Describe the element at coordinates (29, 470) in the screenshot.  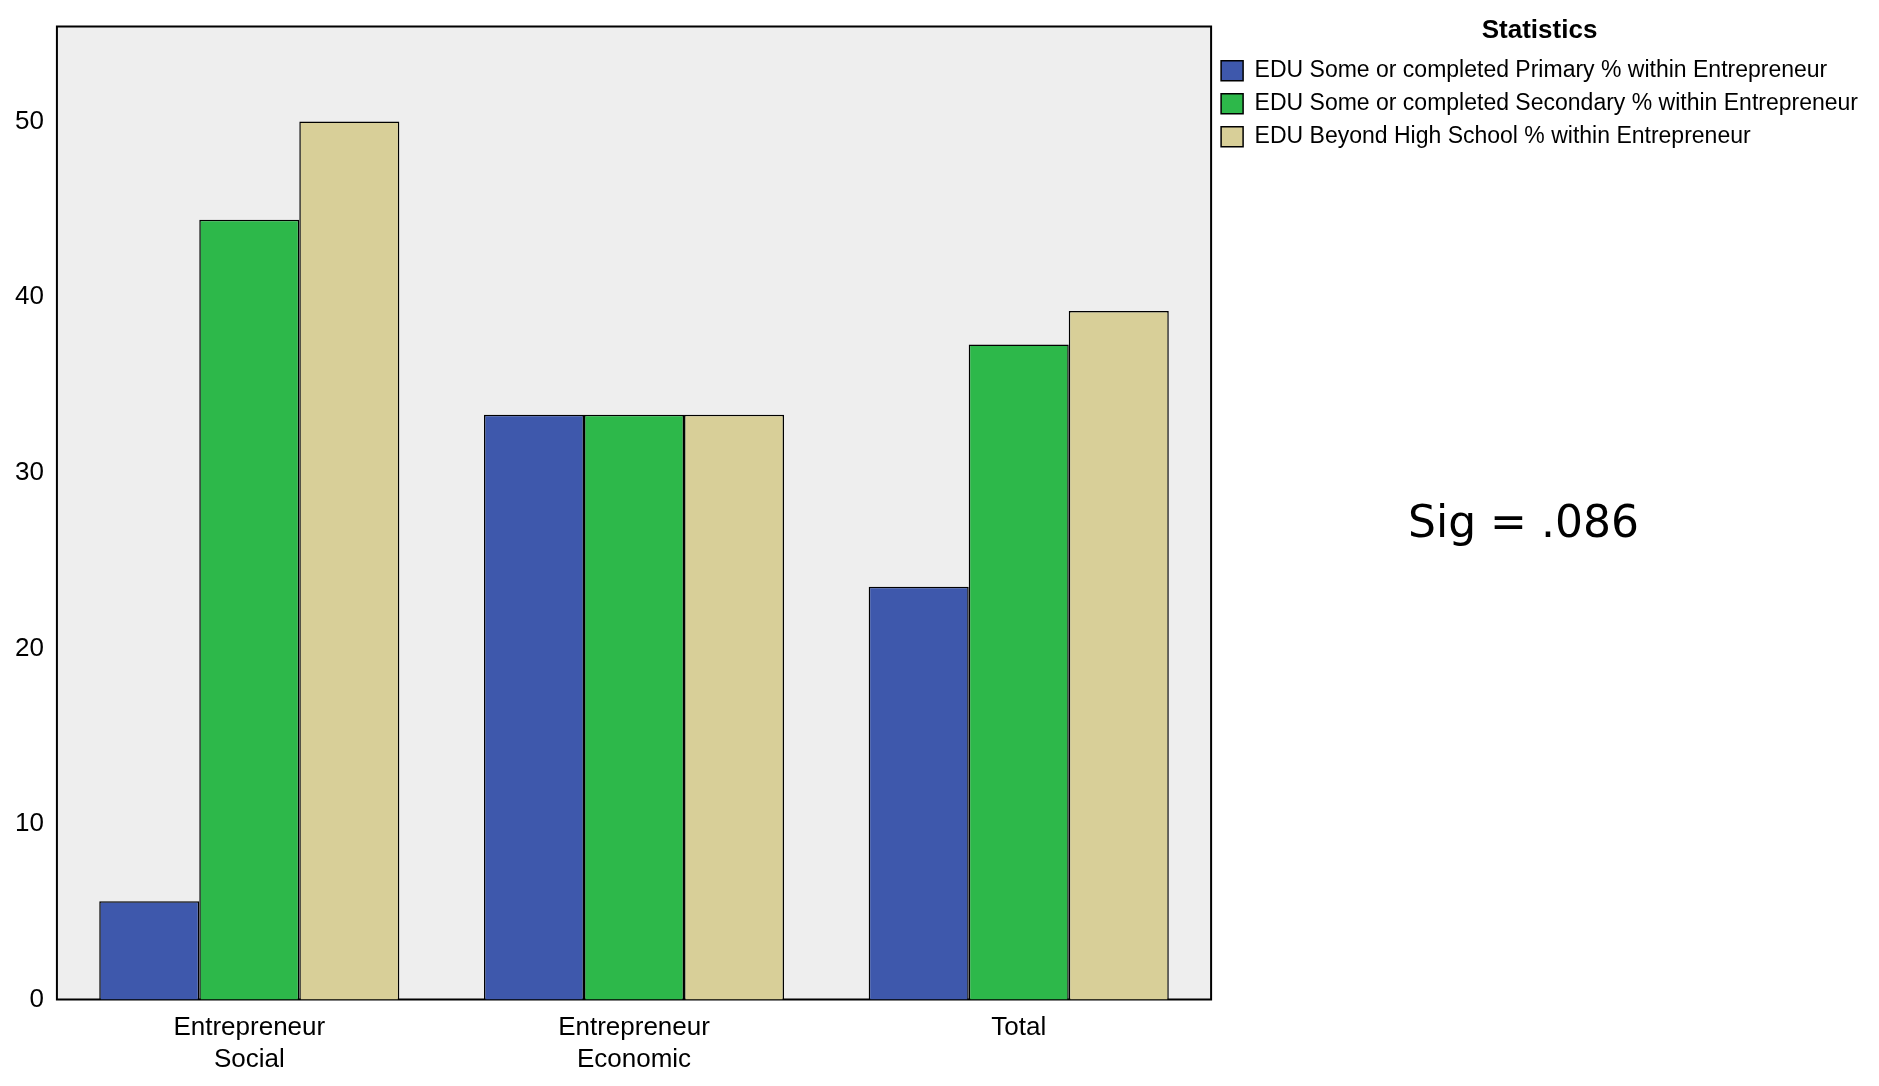
I see `y-tick-label: 30` at that location.